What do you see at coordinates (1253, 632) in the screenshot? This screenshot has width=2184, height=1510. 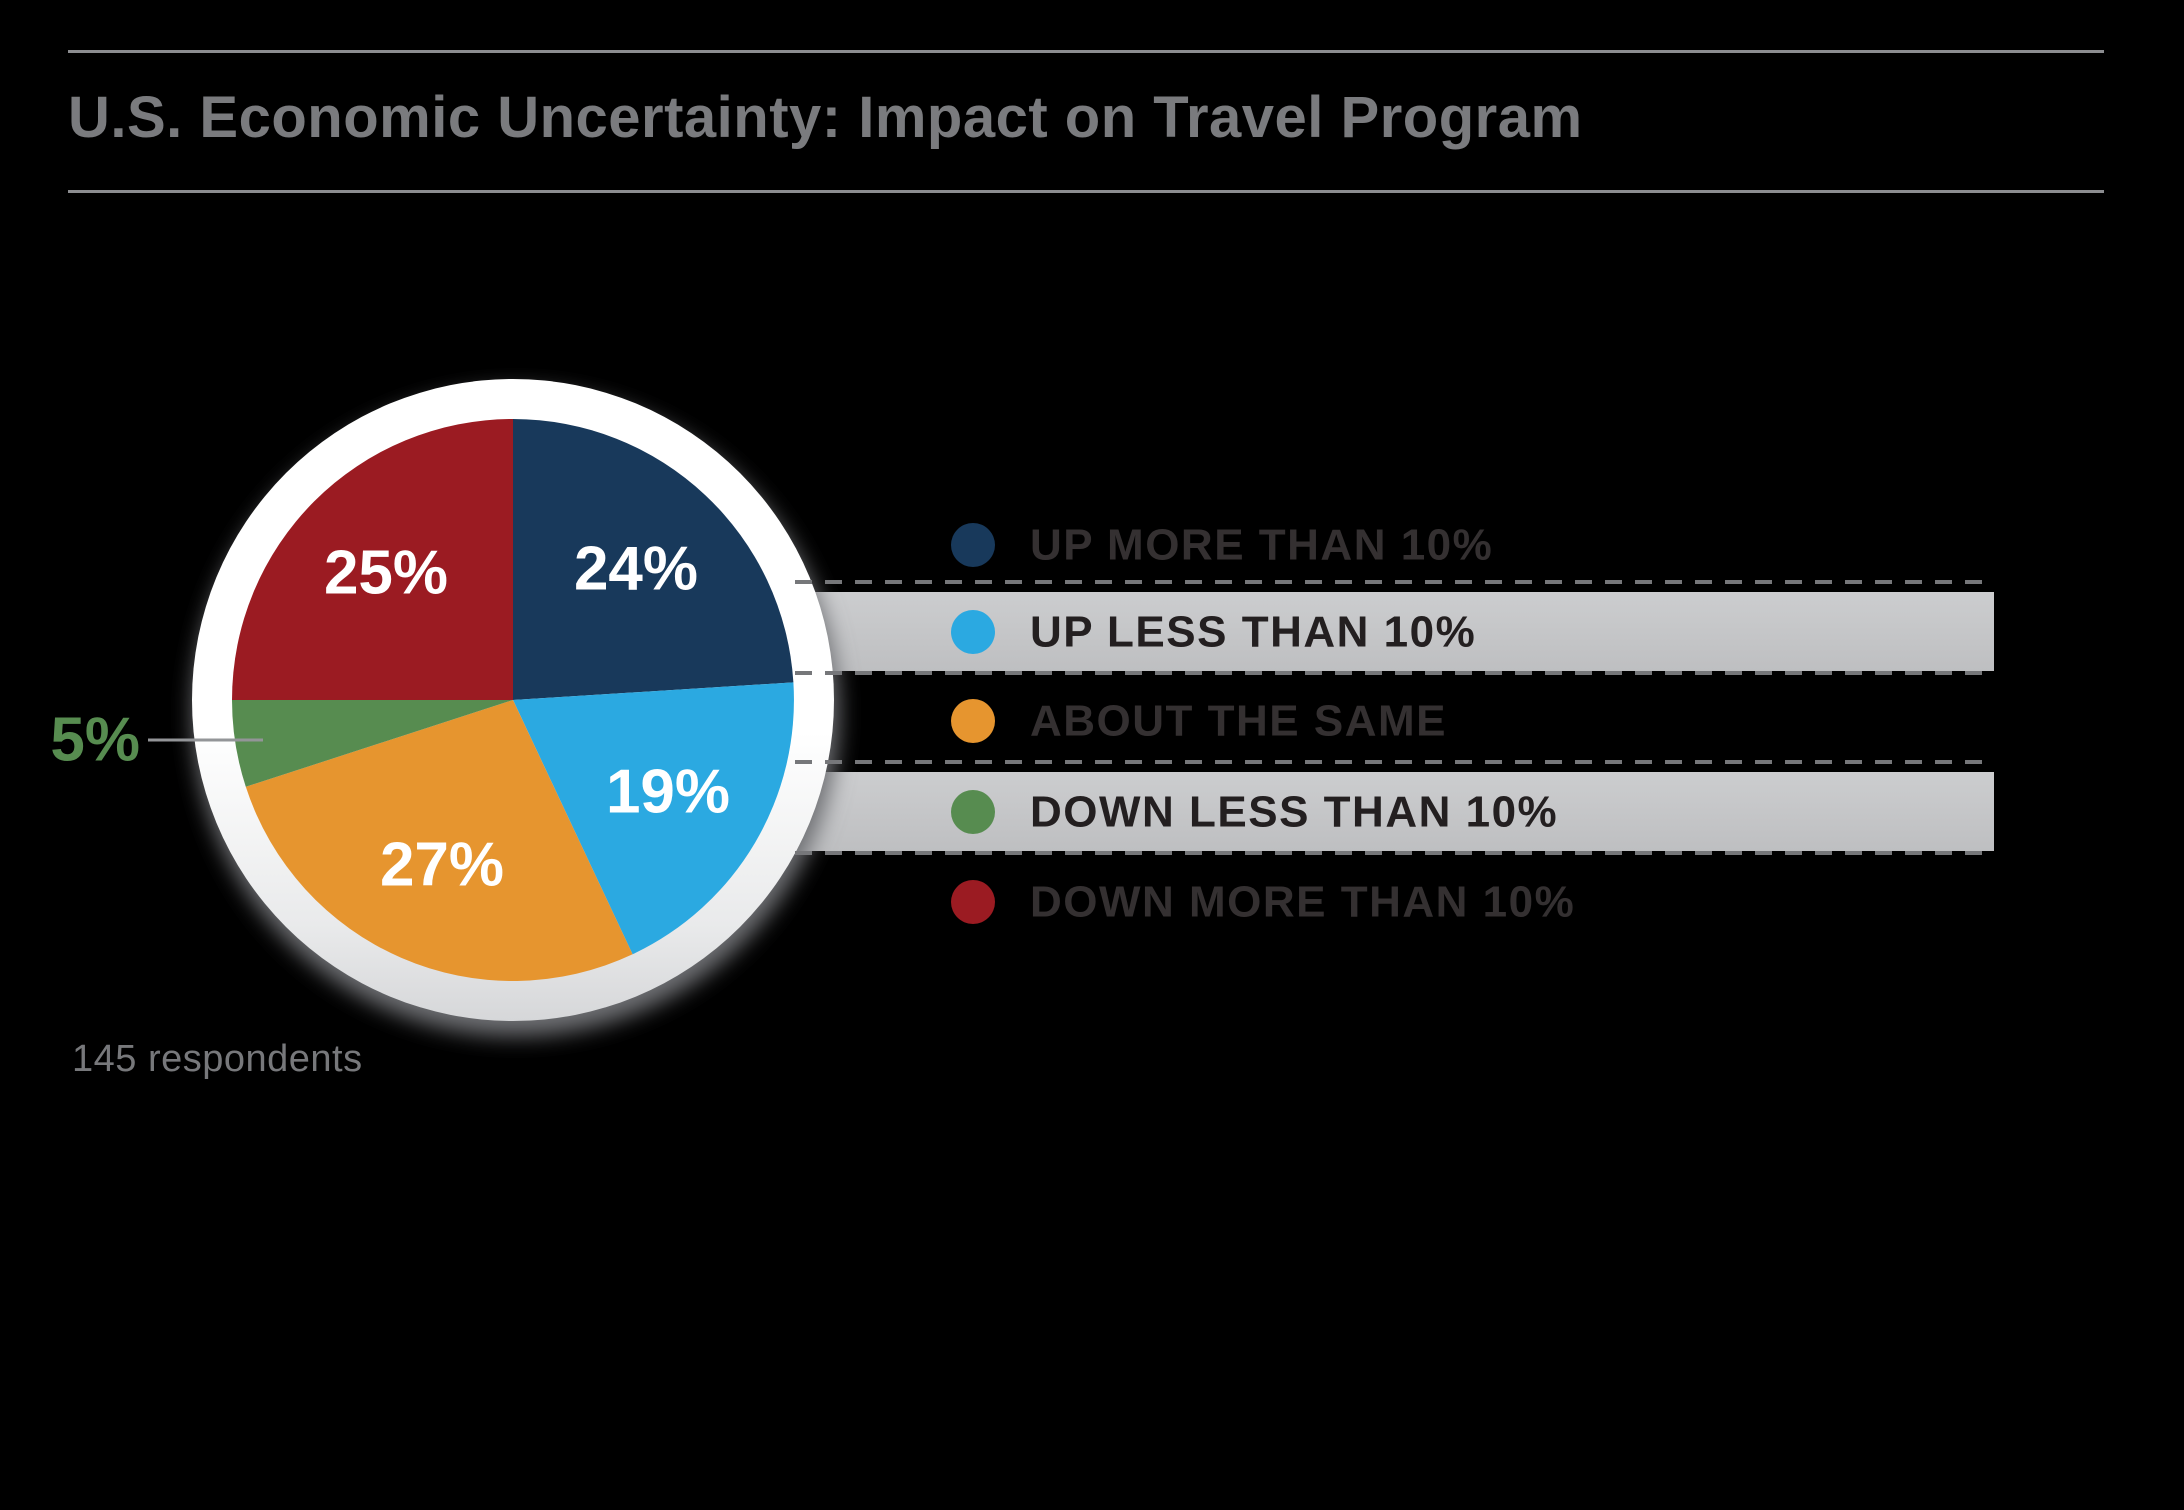 I see `legend-label-up-less-than-10: UP LESS THAN 10%` at bounding box center [1253, 632].